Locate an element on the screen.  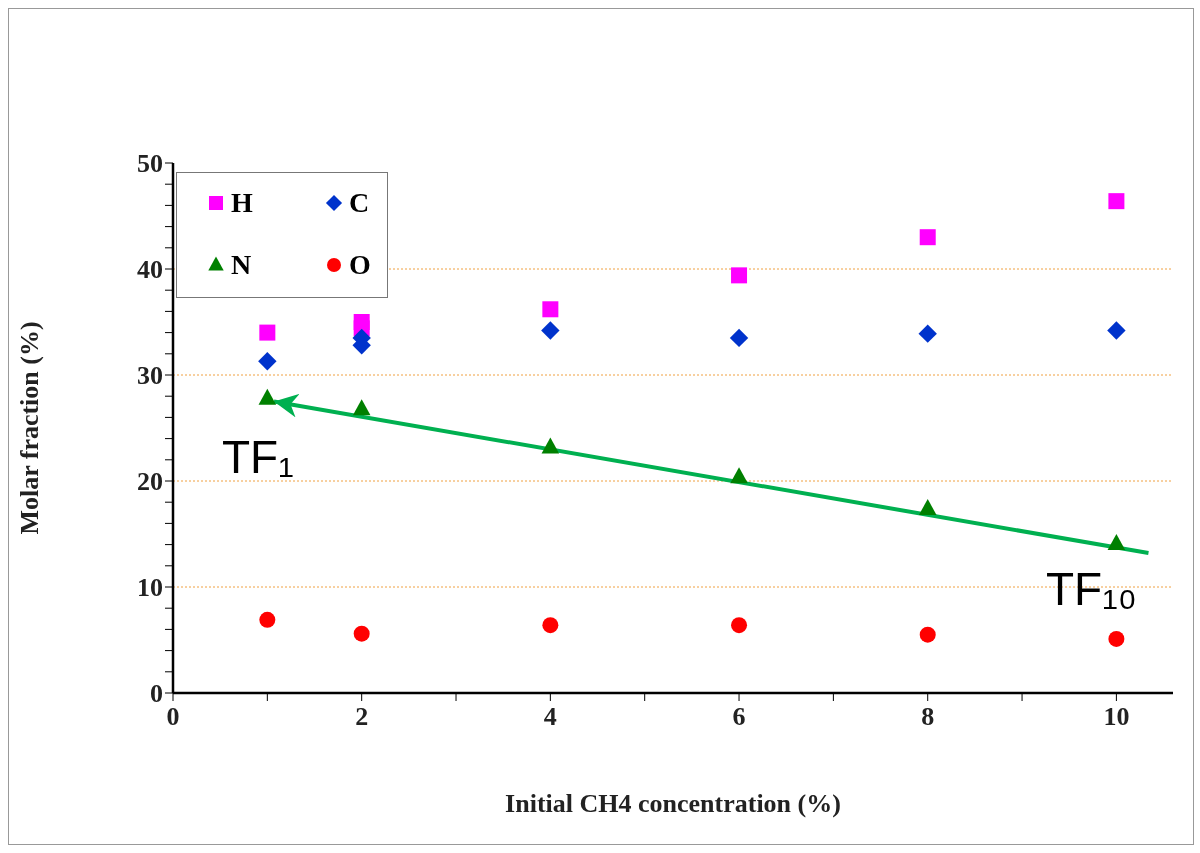
annotation: TF₁₀ is located at coordinates (1091, 589).